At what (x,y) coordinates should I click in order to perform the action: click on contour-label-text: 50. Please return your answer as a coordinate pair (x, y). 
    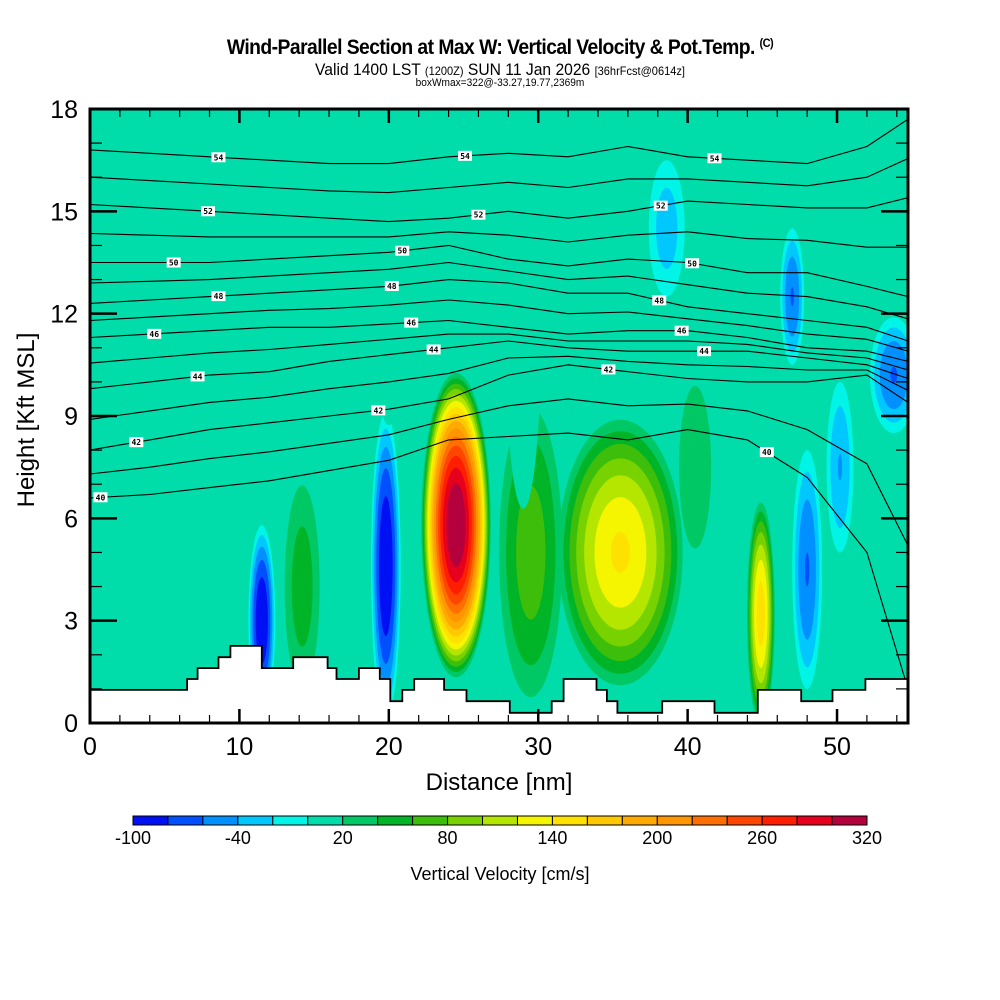
    Looking at the image, I should click on (174, 263).